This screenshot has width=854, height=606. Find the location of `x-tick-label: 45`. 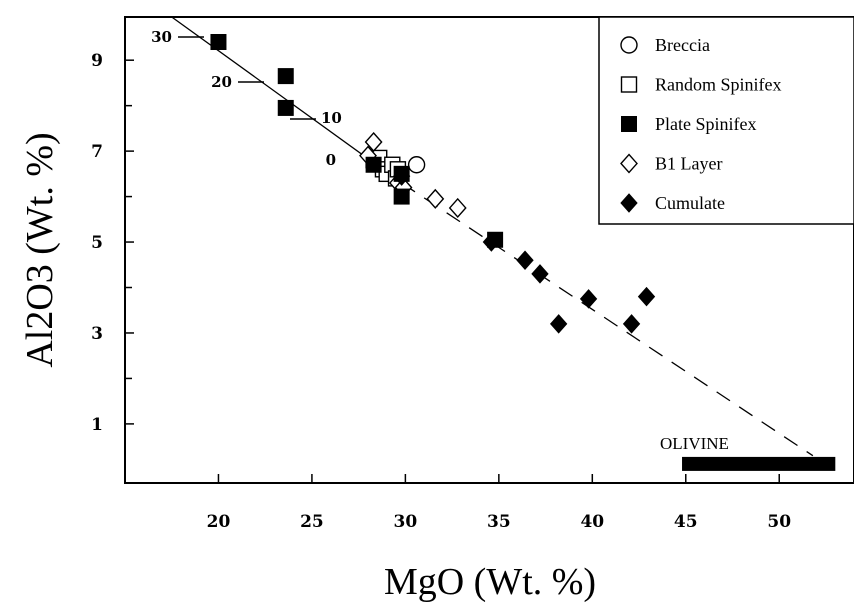

x-tick-label: 45 is located at coordinates (686, 522).